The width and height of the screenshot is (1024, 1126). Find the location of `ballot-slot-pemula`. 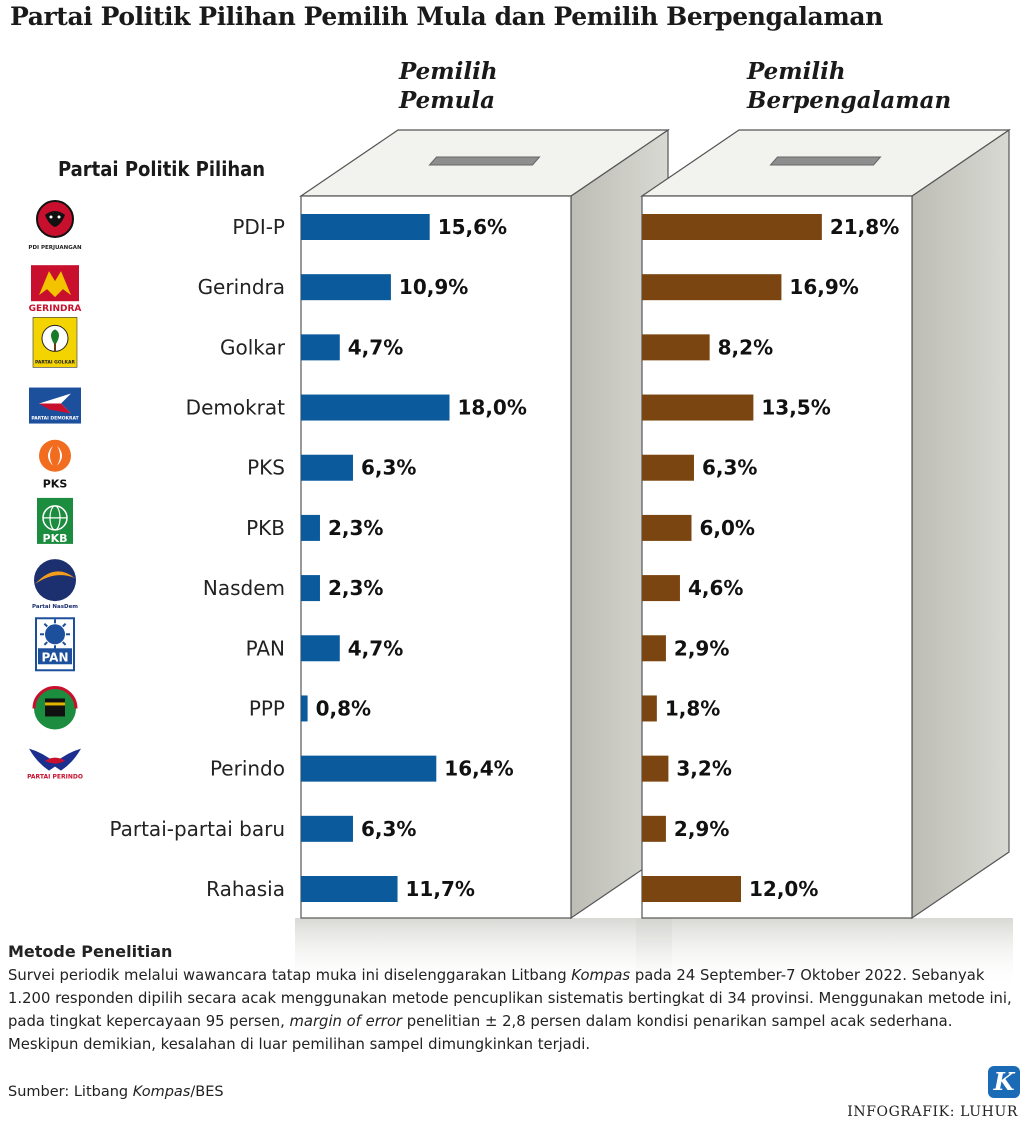

ballot-slot-pemula is located at coordinates (484, 161).